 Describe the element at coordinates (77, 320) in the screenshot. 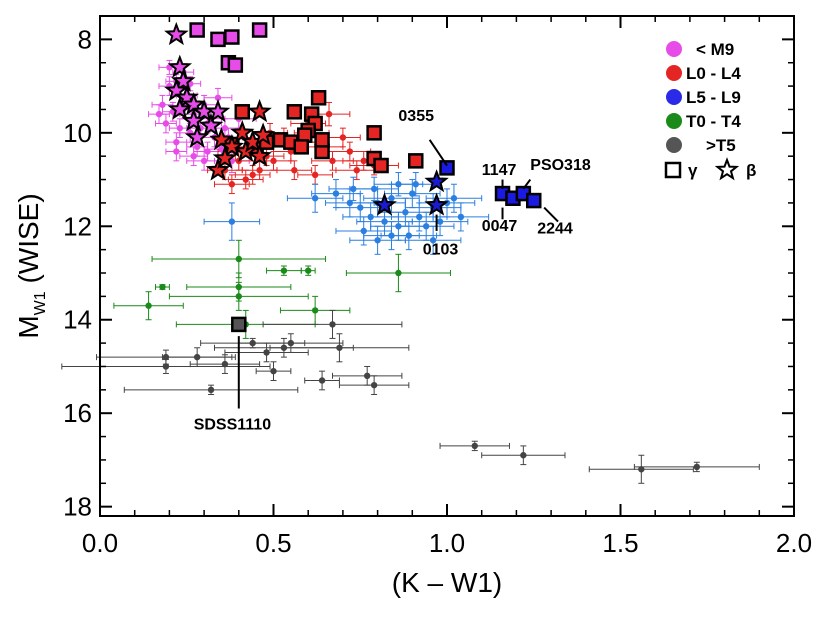

I see `y-tick-label: 14` at that location.